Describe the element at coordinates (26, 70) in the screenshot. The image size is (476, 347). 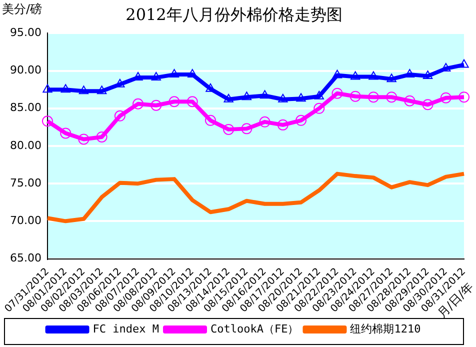
I see `y-tick-label: 90.00` at that location.